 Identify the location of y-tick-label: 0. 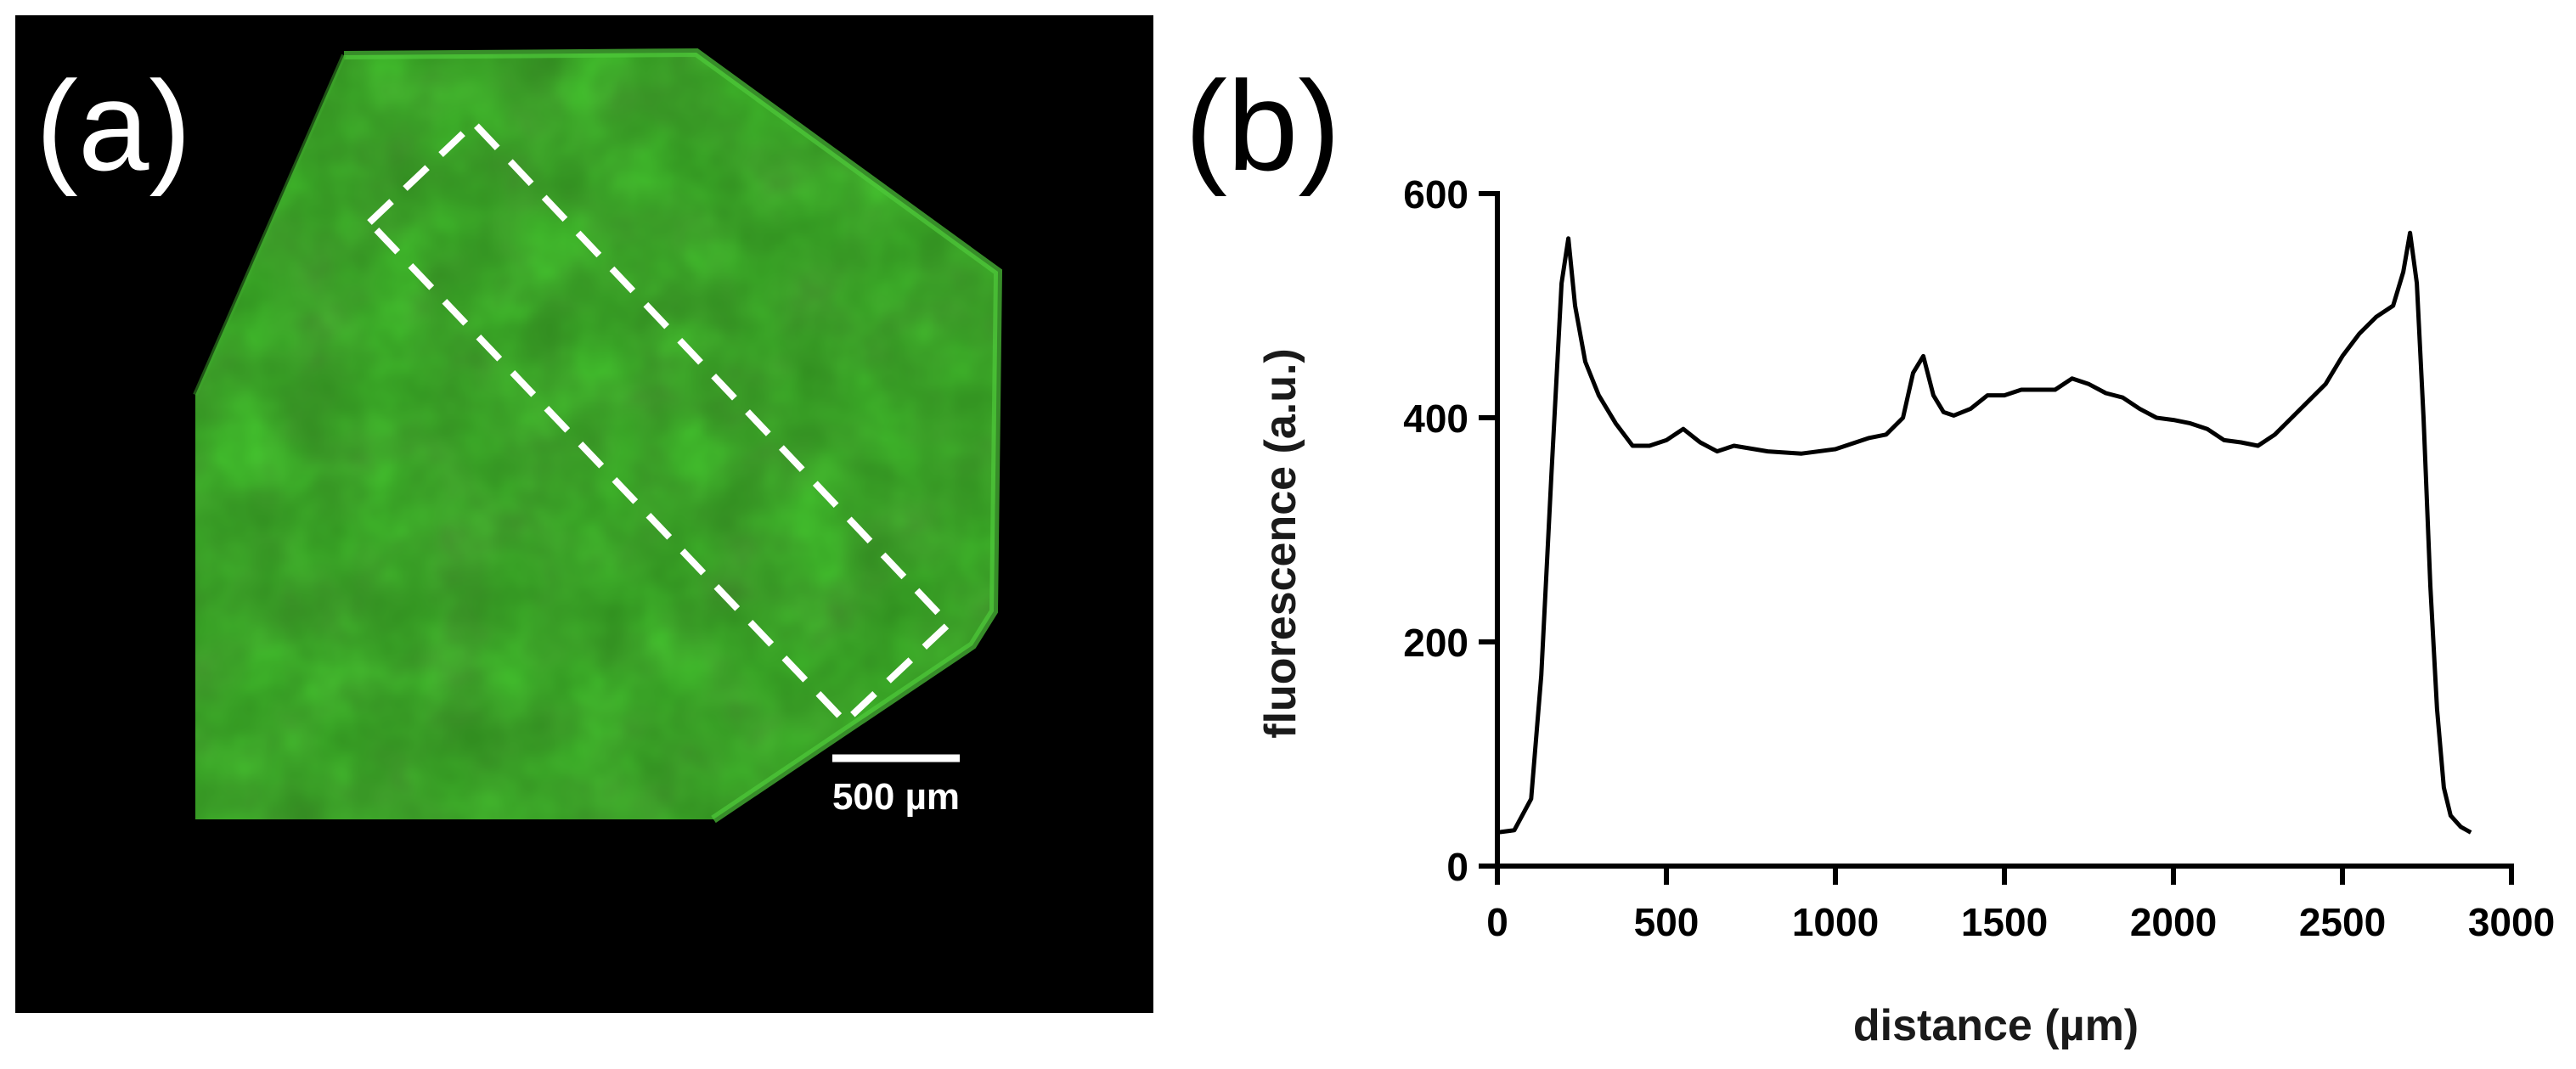
(1457, 867).